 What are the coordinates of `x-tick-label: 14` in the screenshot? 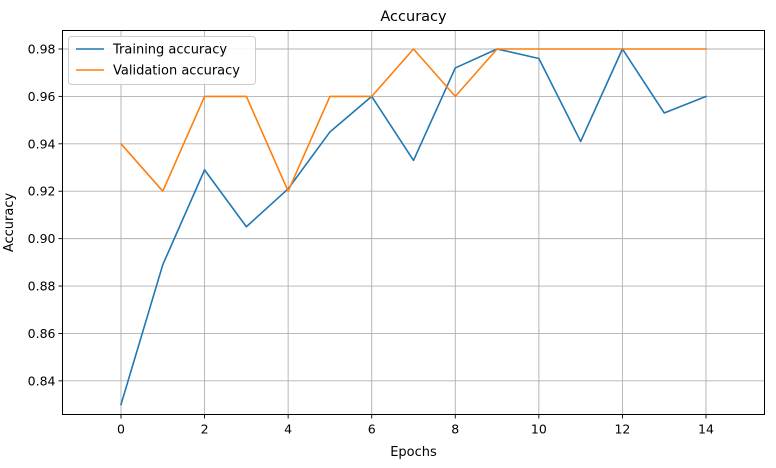 It's located at (706, 429).